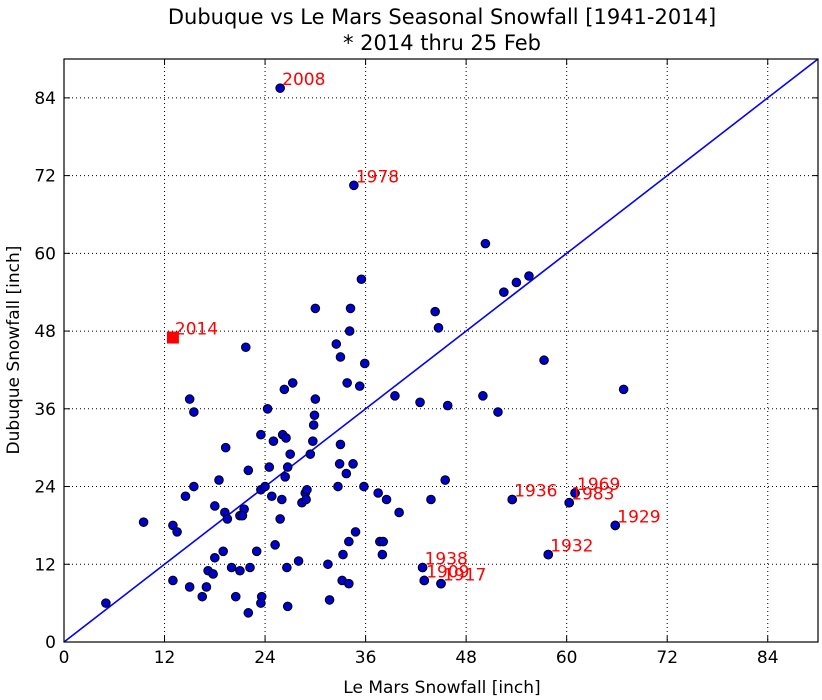 The height and width of the screenshot is (700, 822). I want to click on x-tick-label: 0, so click(64, 658).